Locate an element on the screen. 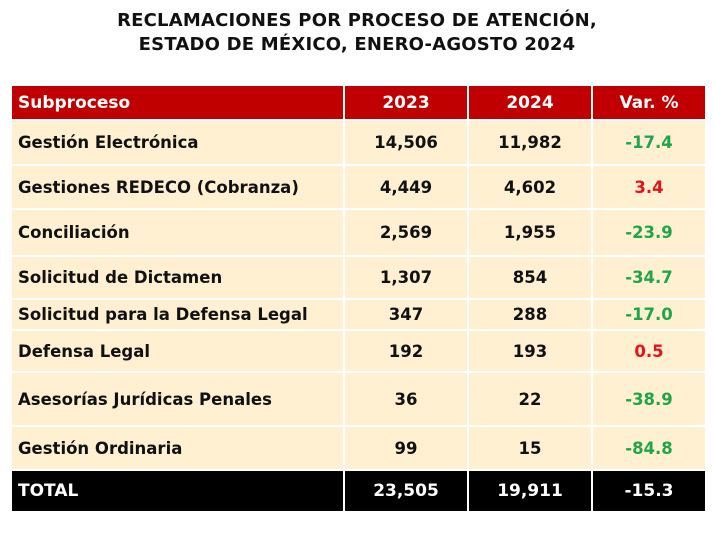 The image size is (714, 541). subproceso-cell: Asesorías Jurídicas Penales is located at coordinates (178, 399).